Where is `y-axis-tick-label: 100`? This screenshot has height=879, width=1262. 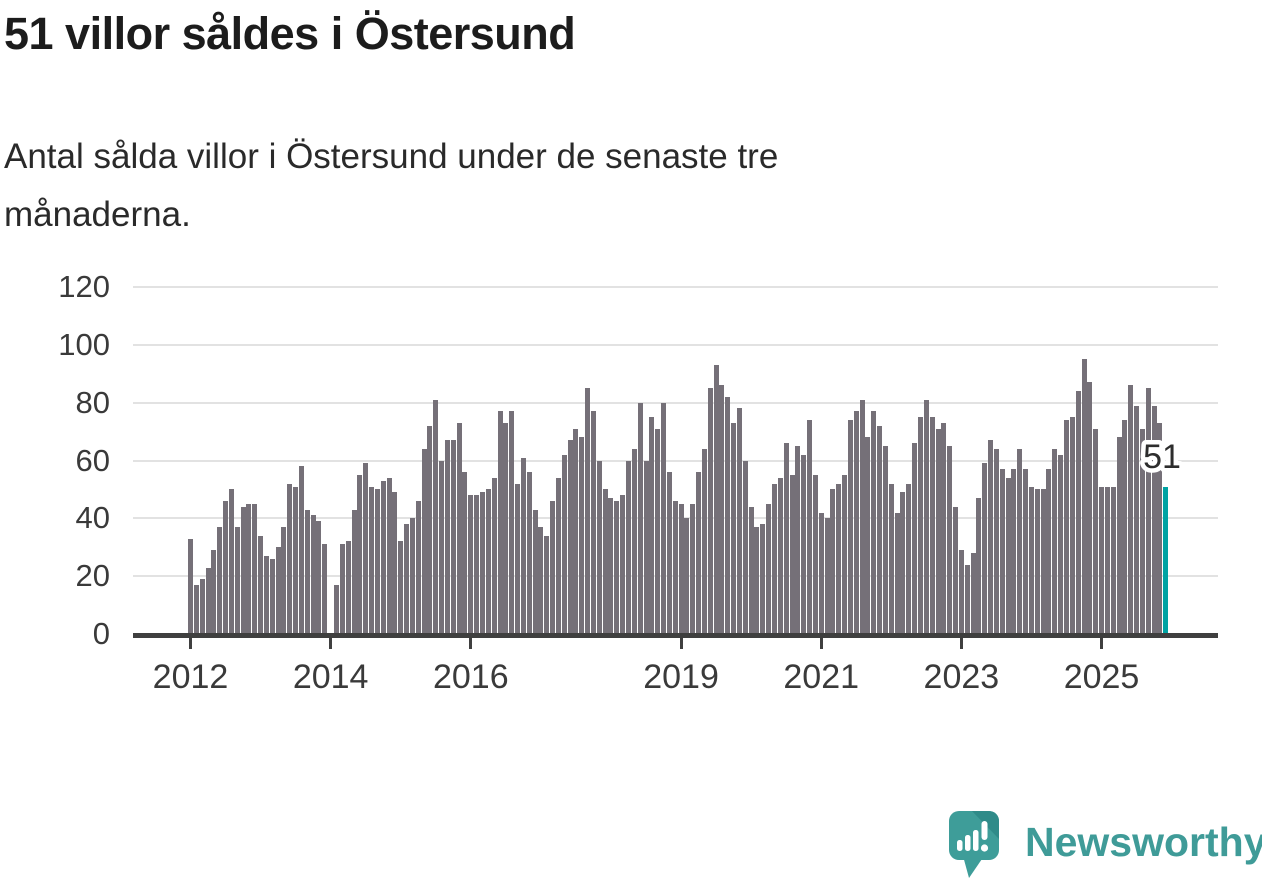 y-axis-tick-label: 100 is located at coordinates (84, 344).